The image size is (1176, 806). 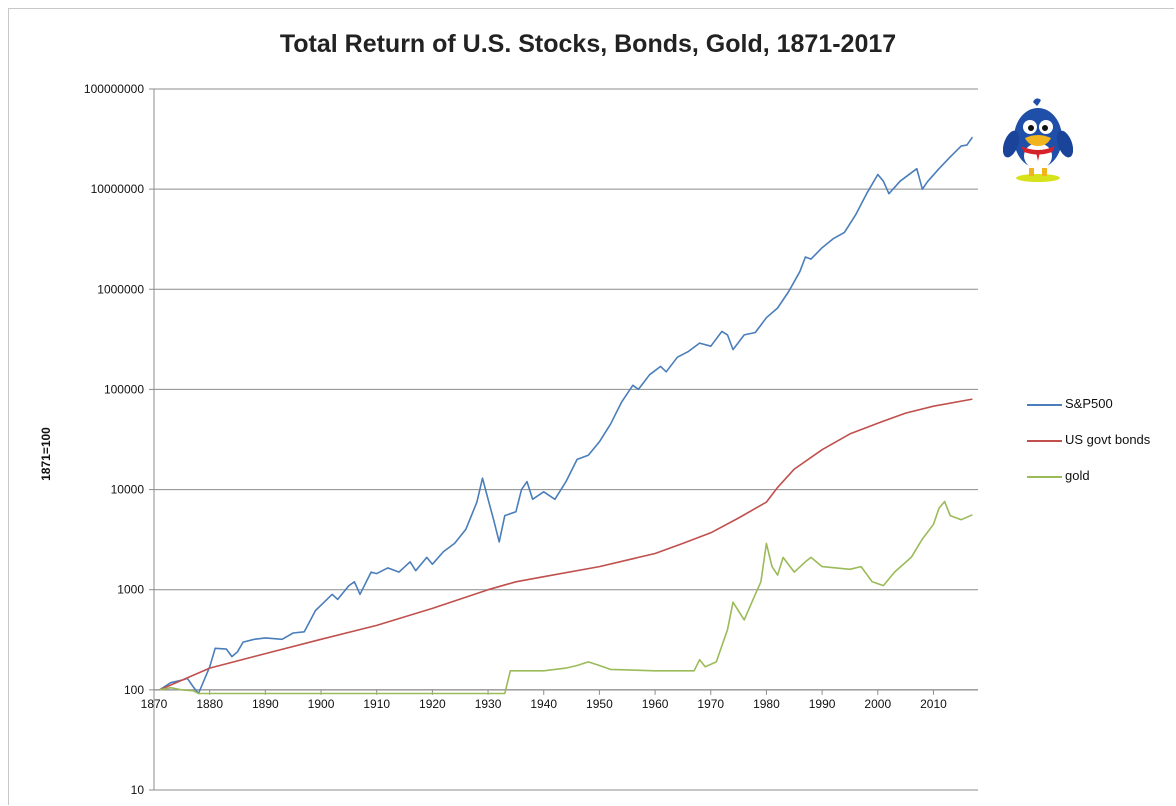 What do you see at coordinates (321, 704) in the screenshot?
I see `x-tick-label: 1900` at bounding box center [321, 704].